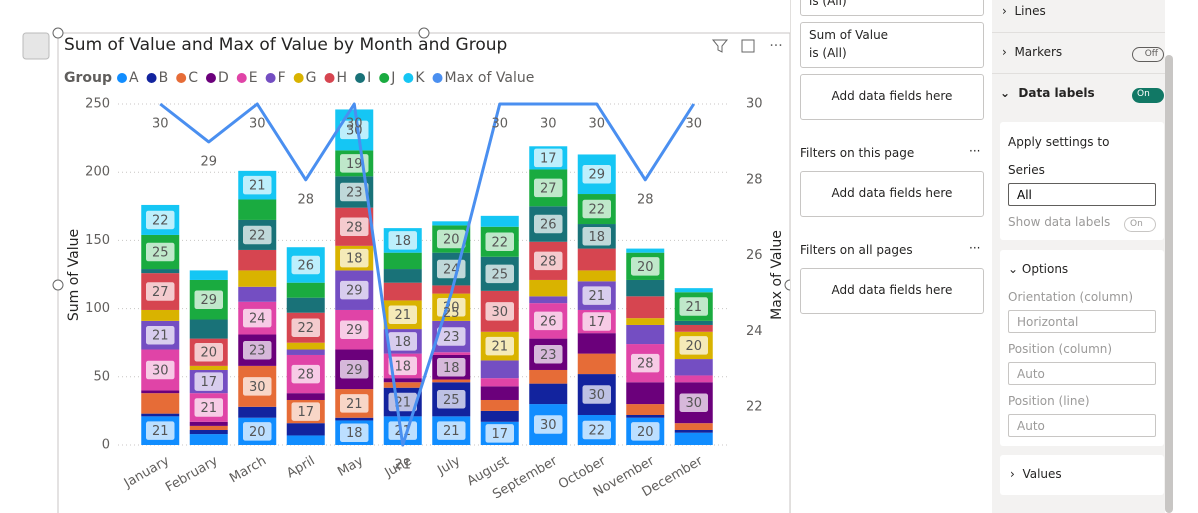  Describe the element at coordinates (257, 319) in the screenshot. I see `data-label: 24` at that location.